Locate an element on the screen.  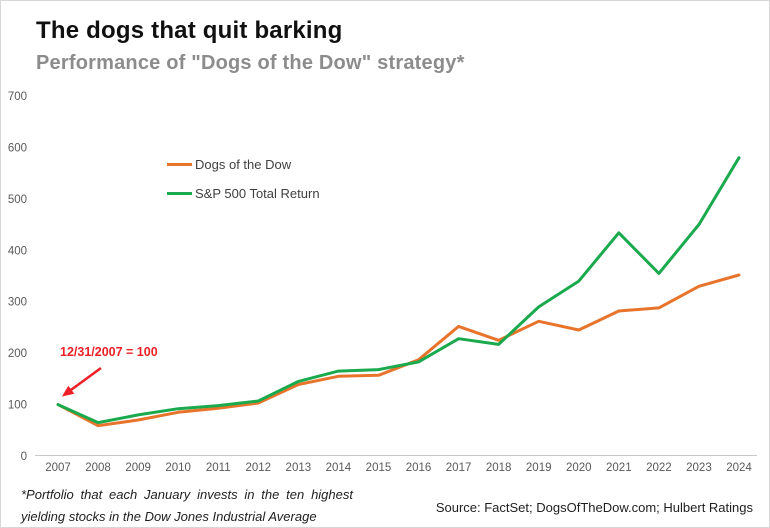
x-axis-tick-label: 2023 is located at coordinates (699, 468).